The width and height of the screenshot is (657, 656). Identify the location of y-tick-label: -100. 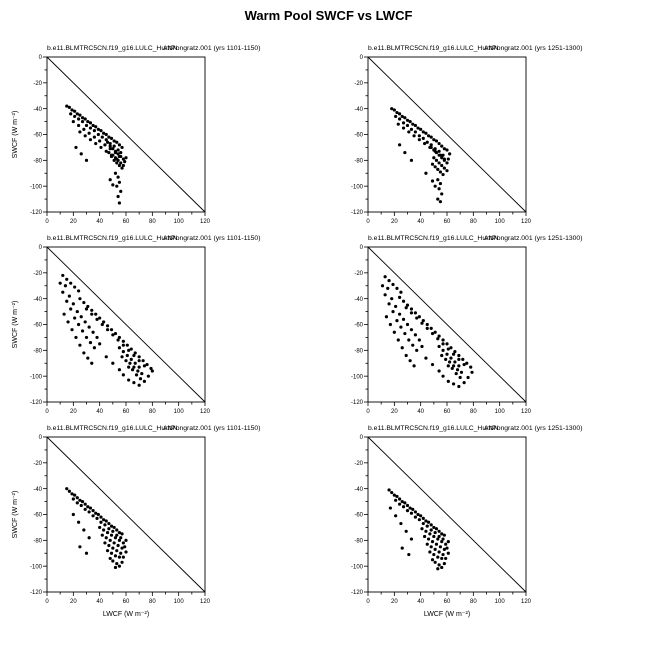
(36, 567).